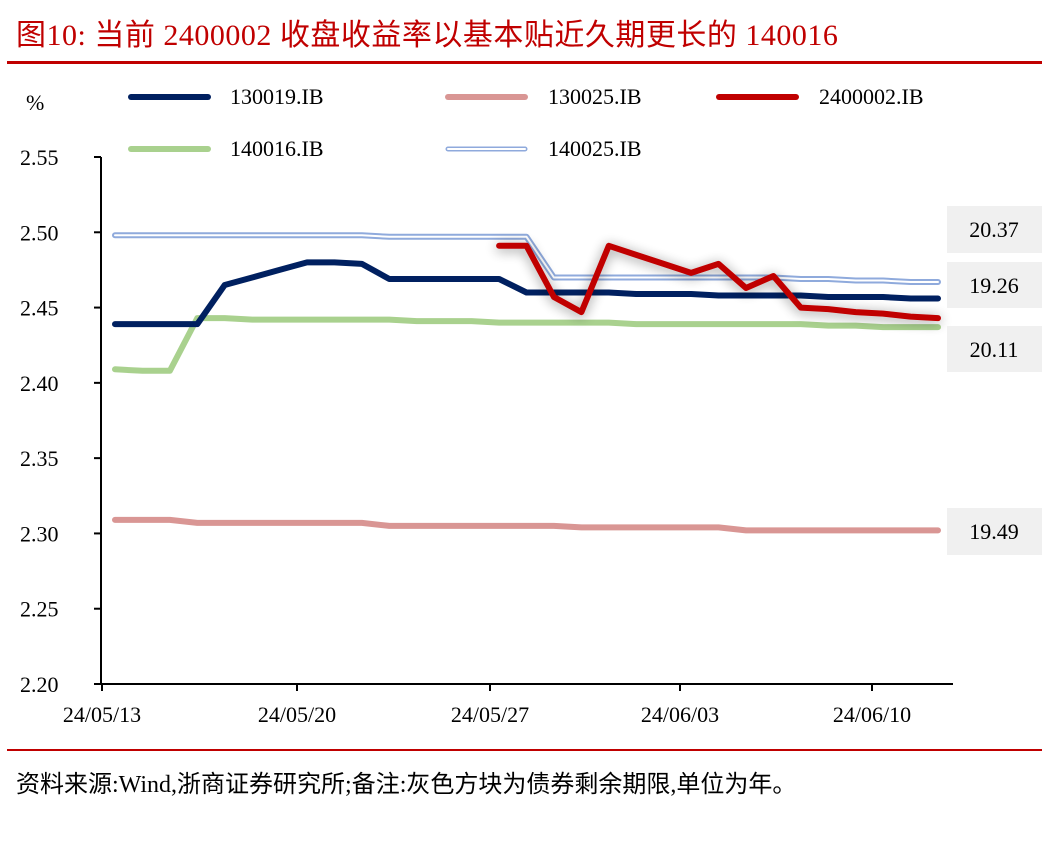  I want to click on figure-title: 图10: 当前 2400002 收盘收益率以基本贴近久期更长的 140016, so click(427, 35).